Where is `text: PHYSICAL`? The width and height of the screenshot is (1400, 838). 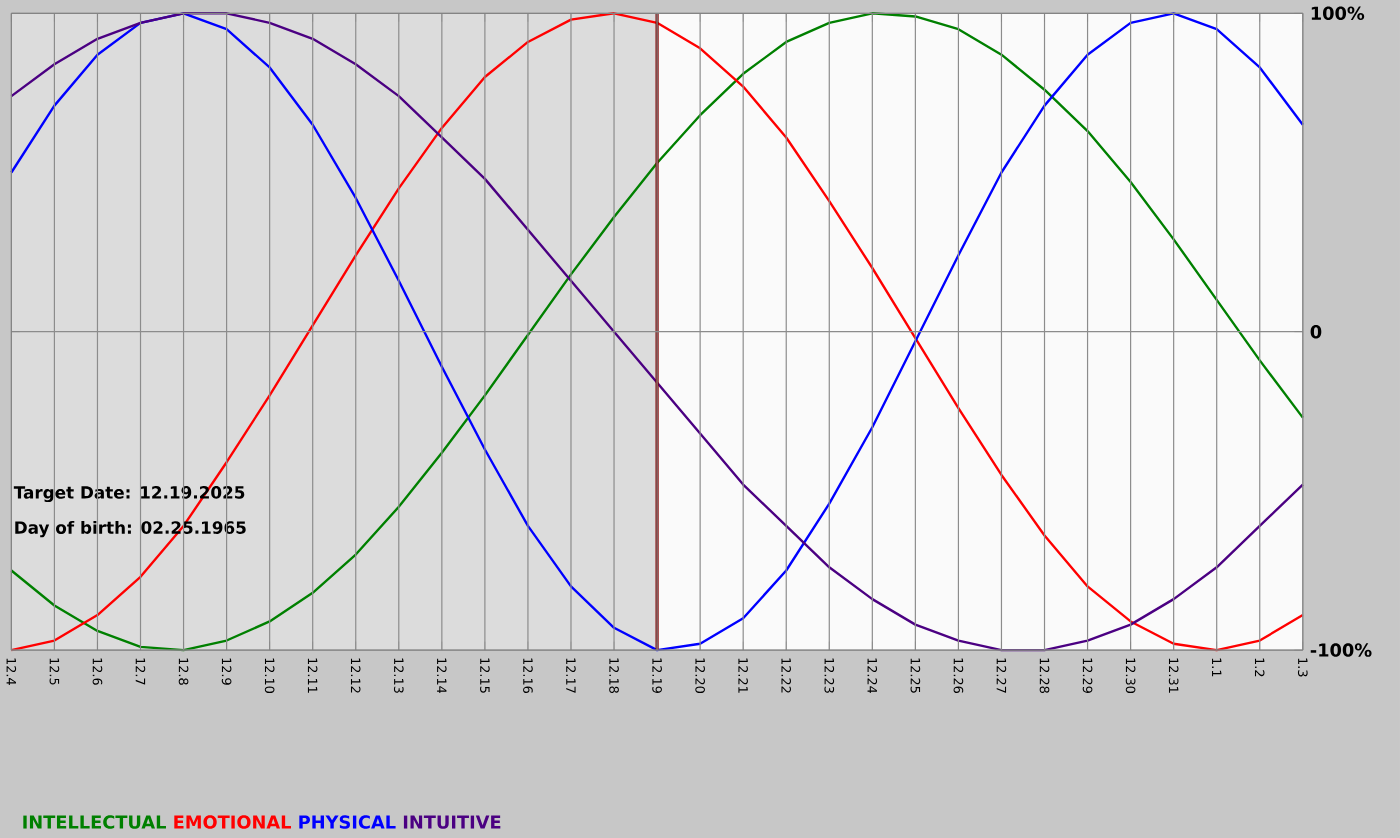
text: PHYSICAL is located at coordinates (347, 822).